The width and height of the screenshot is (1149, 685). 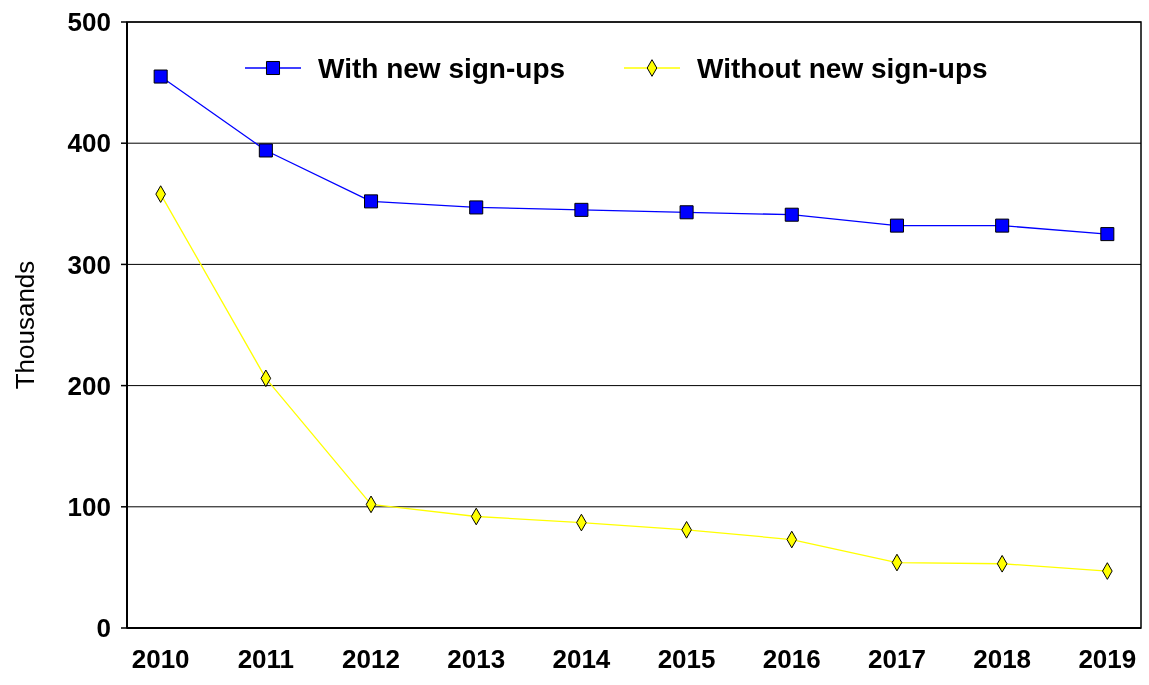 I want to click on x-tick-label: 2019, so click(x=1107, y=659).